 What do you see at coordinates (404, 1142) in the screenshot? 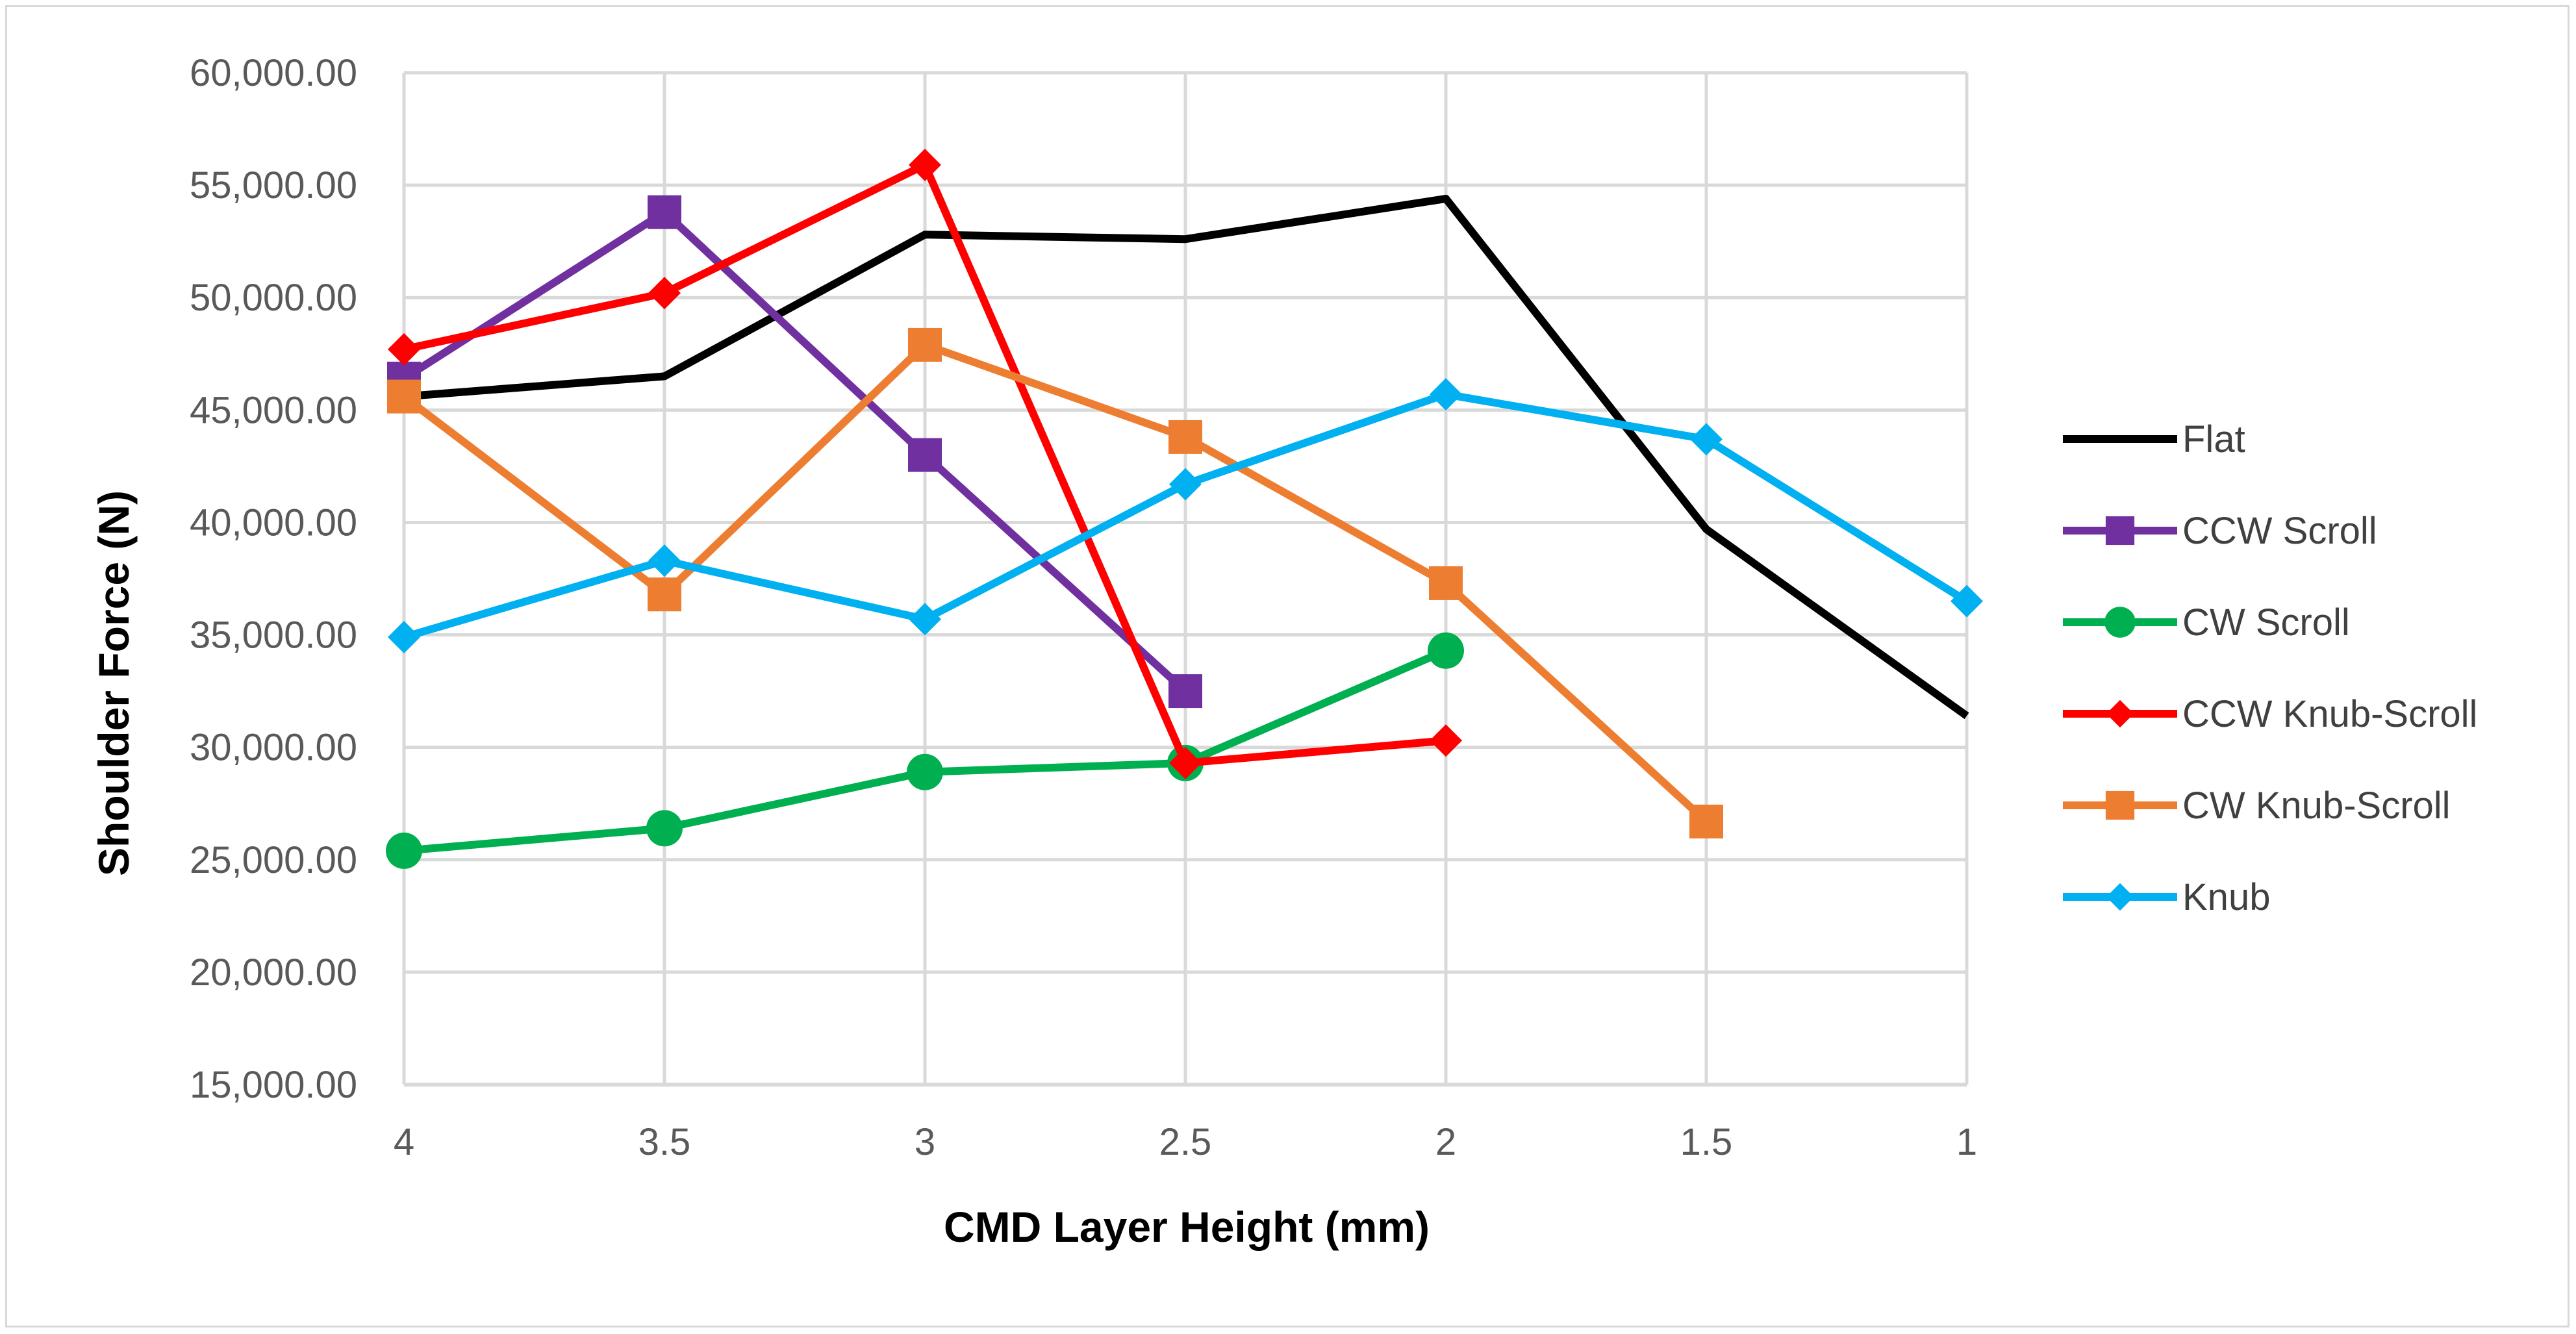
I see `x-tick-label: 4` at bounding box center [404, 1142].